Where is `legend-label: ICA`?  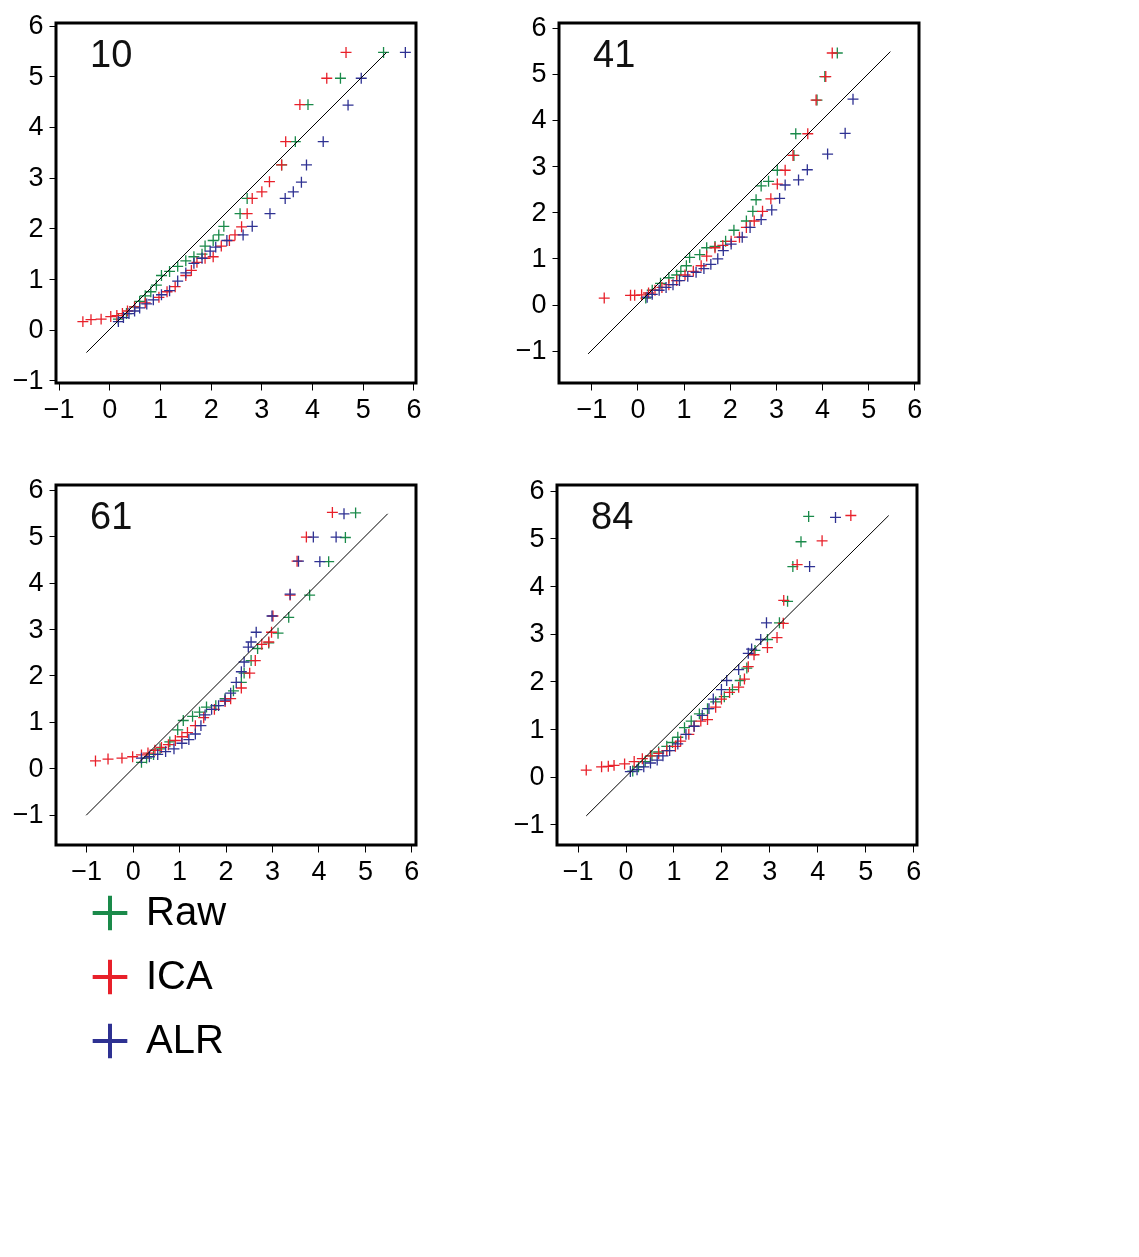 legend-label: ICA is located at coordinates (179, 975).